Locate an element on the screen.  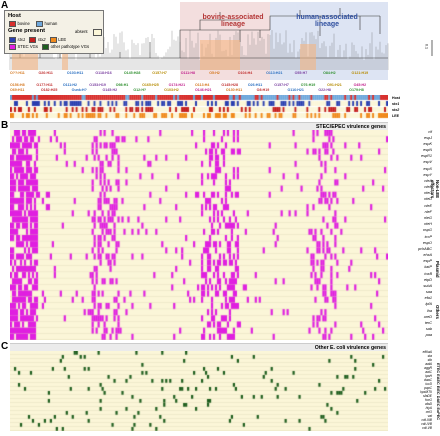
serotype-row2-label: Ounk:H? is located at coordinates (79, 90).